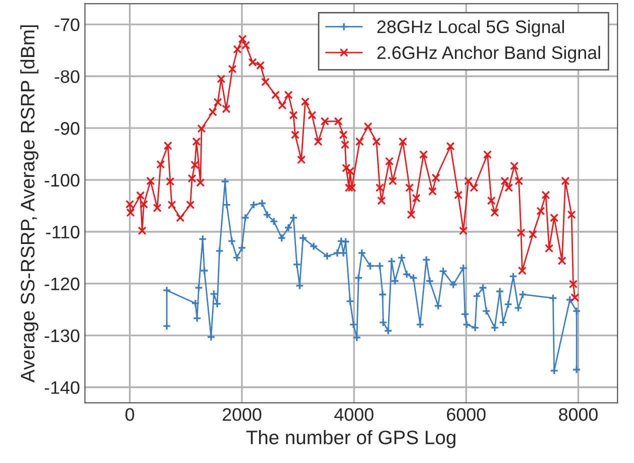 The height and width of the screenshot is (463, 634). I want to click on x-tick-label: 4000, so click(354, 414).